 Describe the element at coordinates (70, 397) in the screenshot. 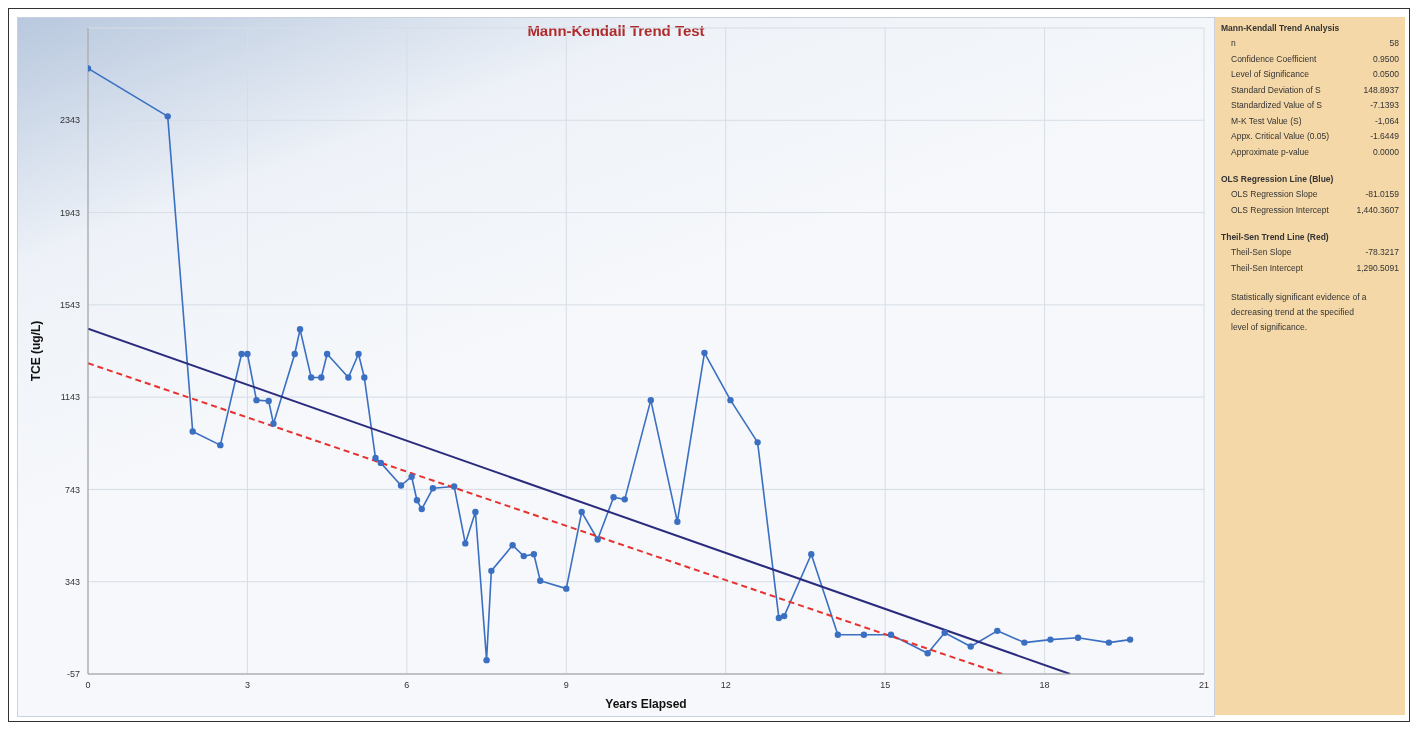

I see `y-tick-label: 1143` at that location.